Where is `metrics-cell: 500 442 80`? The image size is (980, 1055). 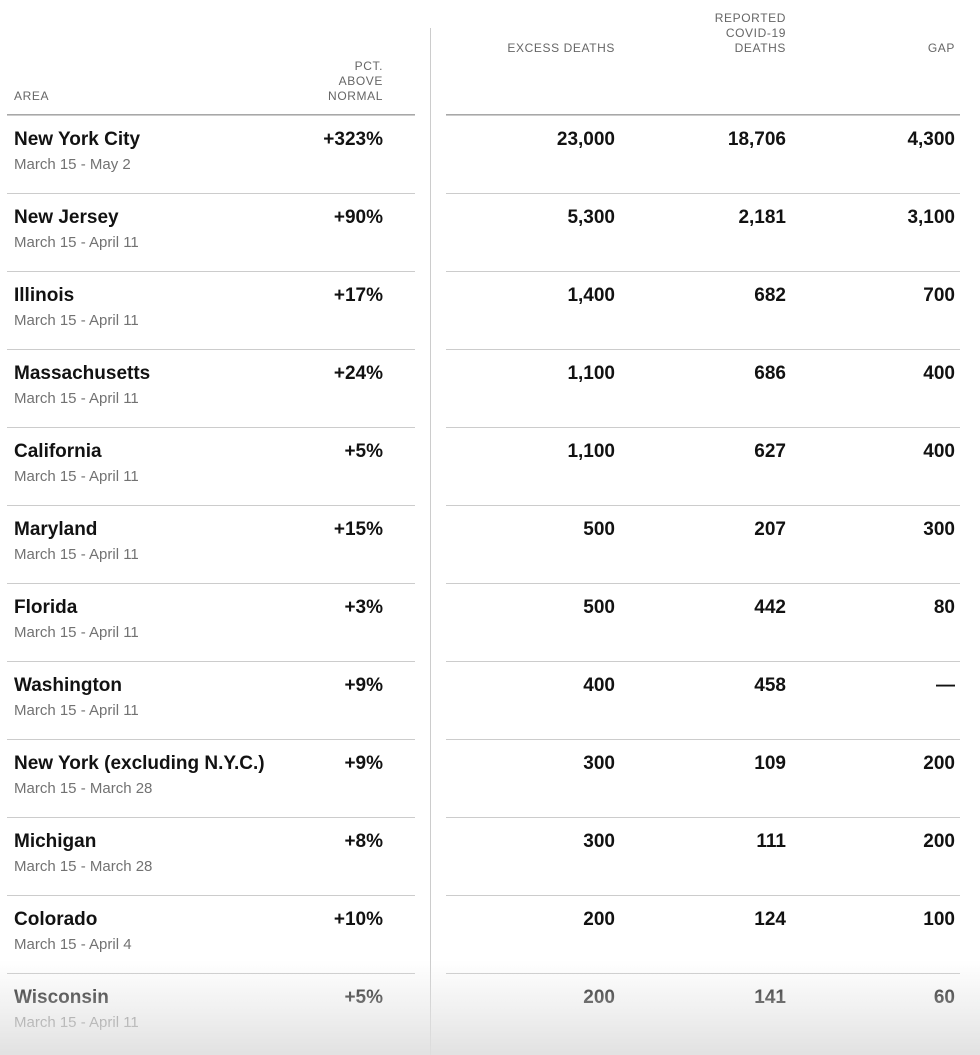
metrics-cell: 500 442 80 is located at coordinates (703, 622).